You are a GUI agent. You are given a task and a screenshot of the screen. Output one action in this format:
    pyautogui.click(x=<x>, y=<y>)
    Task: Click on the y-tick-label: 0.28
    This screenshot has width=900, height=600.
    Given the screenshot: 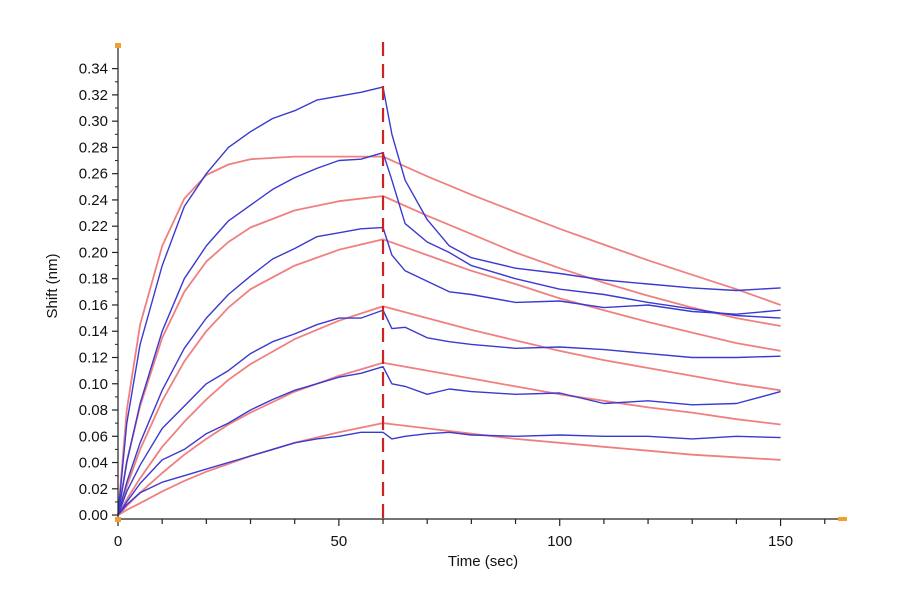 What is the action you would take?
    pyautogui.click(x=93, y=147)
    